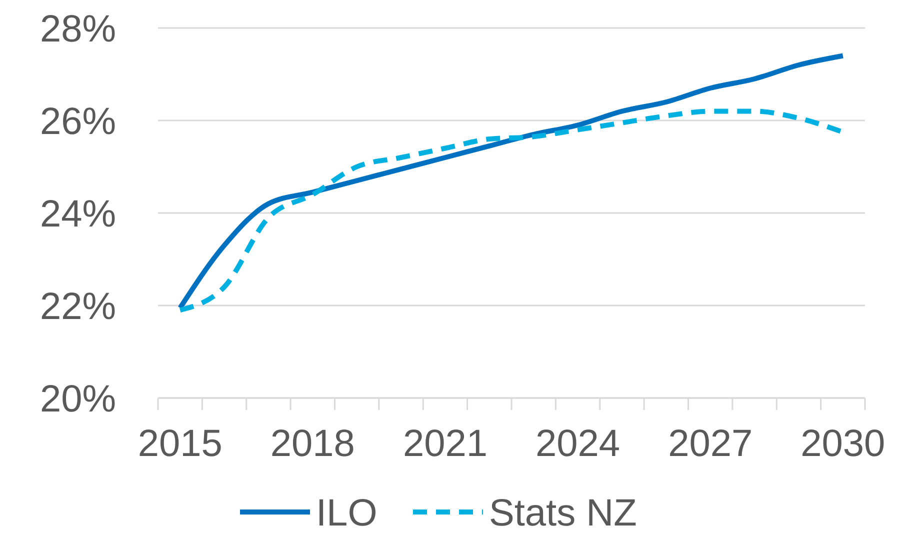 This screenshot has height=535, width=910. What do you see at coordinates (445, 444) in the screenshot?
I see `x-tick-label: 2021` at bounding box center [445, 444].